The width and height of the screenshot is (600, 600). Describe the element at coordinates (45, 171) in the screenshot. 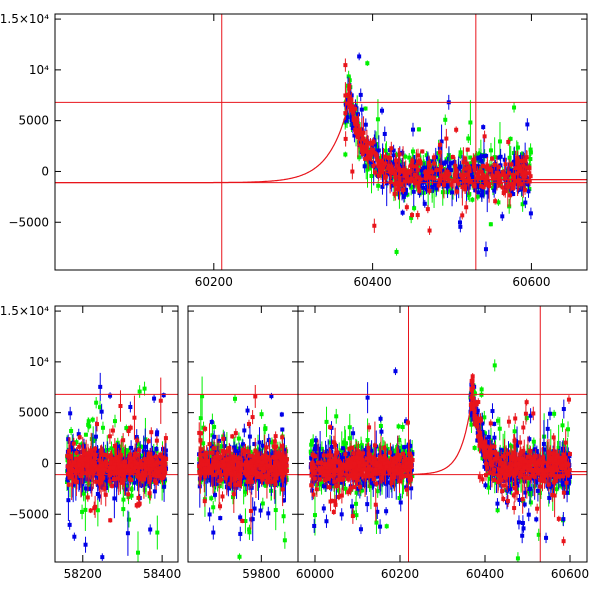

I see `y-tick-label: 0` at that location.